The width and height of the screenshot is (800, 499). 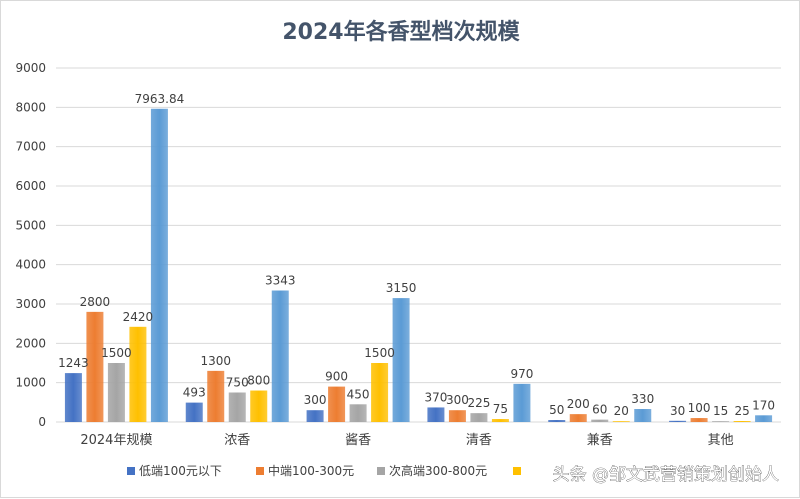 I want to click on data-label: 50, so click(x=556, y=410).